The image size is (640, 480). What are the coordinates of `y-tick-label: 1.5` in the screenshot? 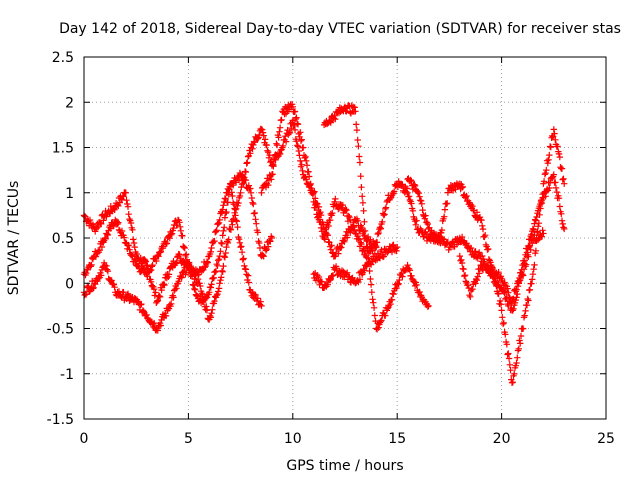 It's located at (63, 149).